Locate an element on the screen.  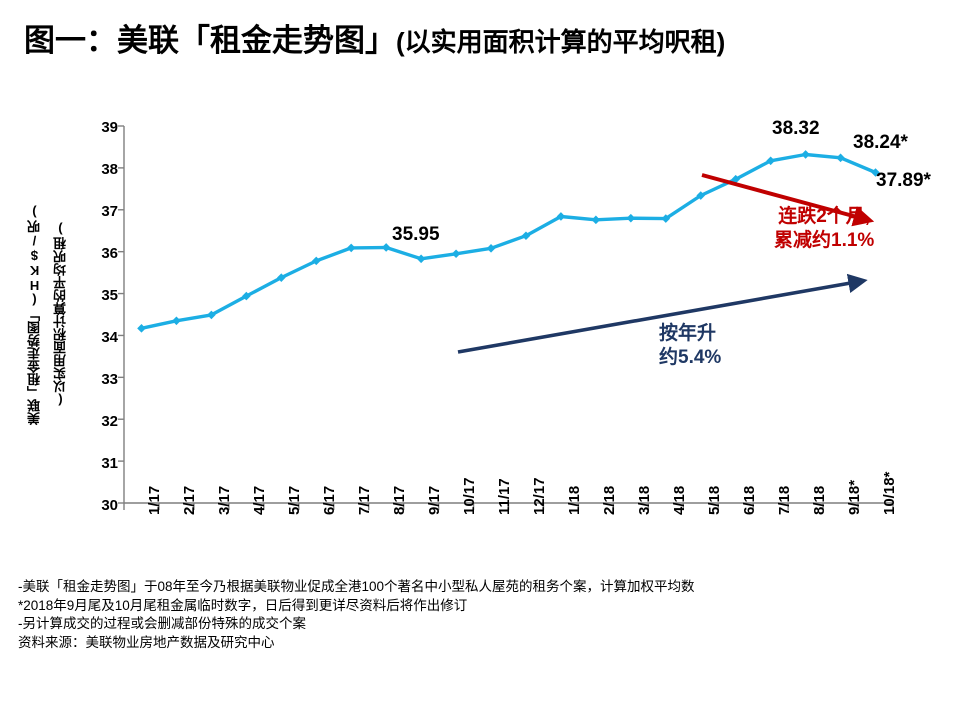
yearly-rise-annotation-line1: 按年升 is located at coordinates (688, 333).